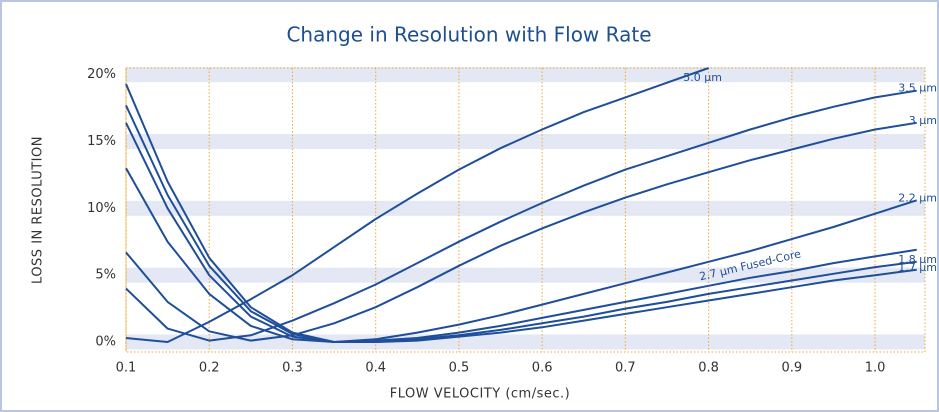 The image size is (939, 412). Describe the element at coordinates (468, 35) in the screenshot. I see `chart-title: Change in Resolution with Flow Rate` at that location.